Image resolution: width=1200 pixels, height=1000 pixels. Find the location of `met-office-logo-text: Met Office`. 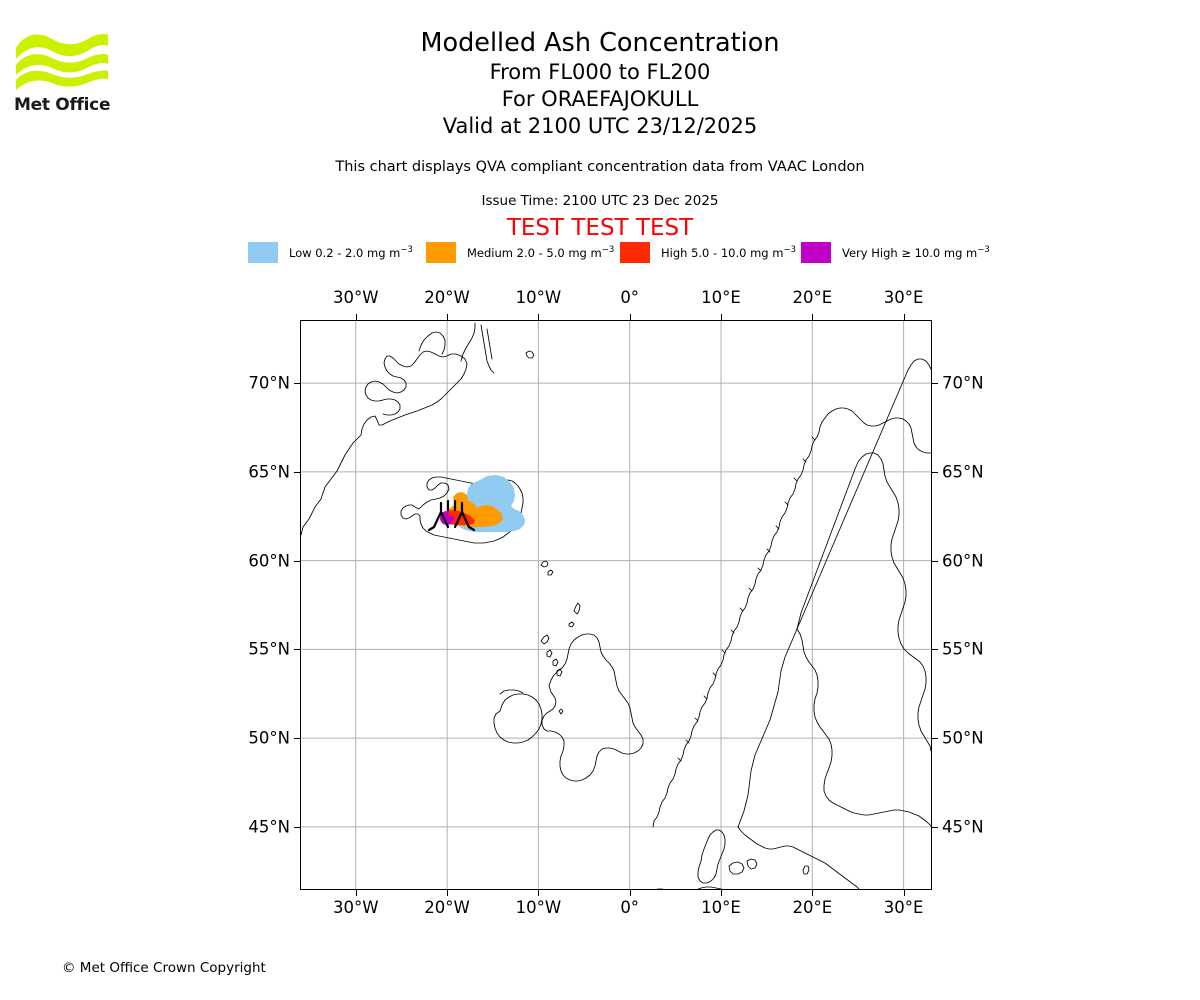

met-office-logo-text: Met Office is located at coordinates (62, 105).